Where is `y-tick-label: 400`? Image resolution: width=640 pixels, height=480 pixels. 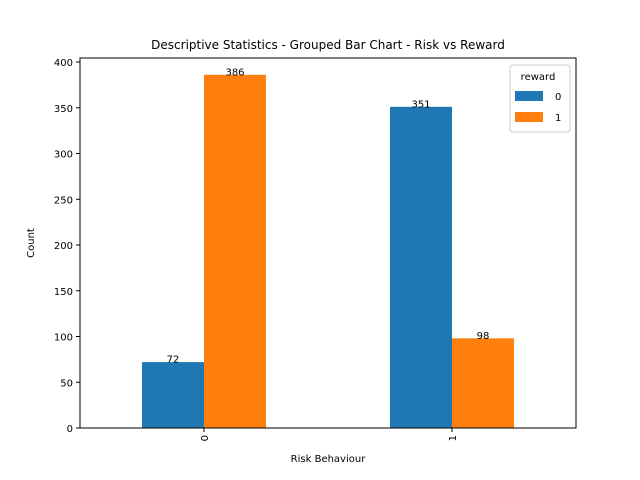
y-tick-label: 400 is located at coordinates (63, 63).